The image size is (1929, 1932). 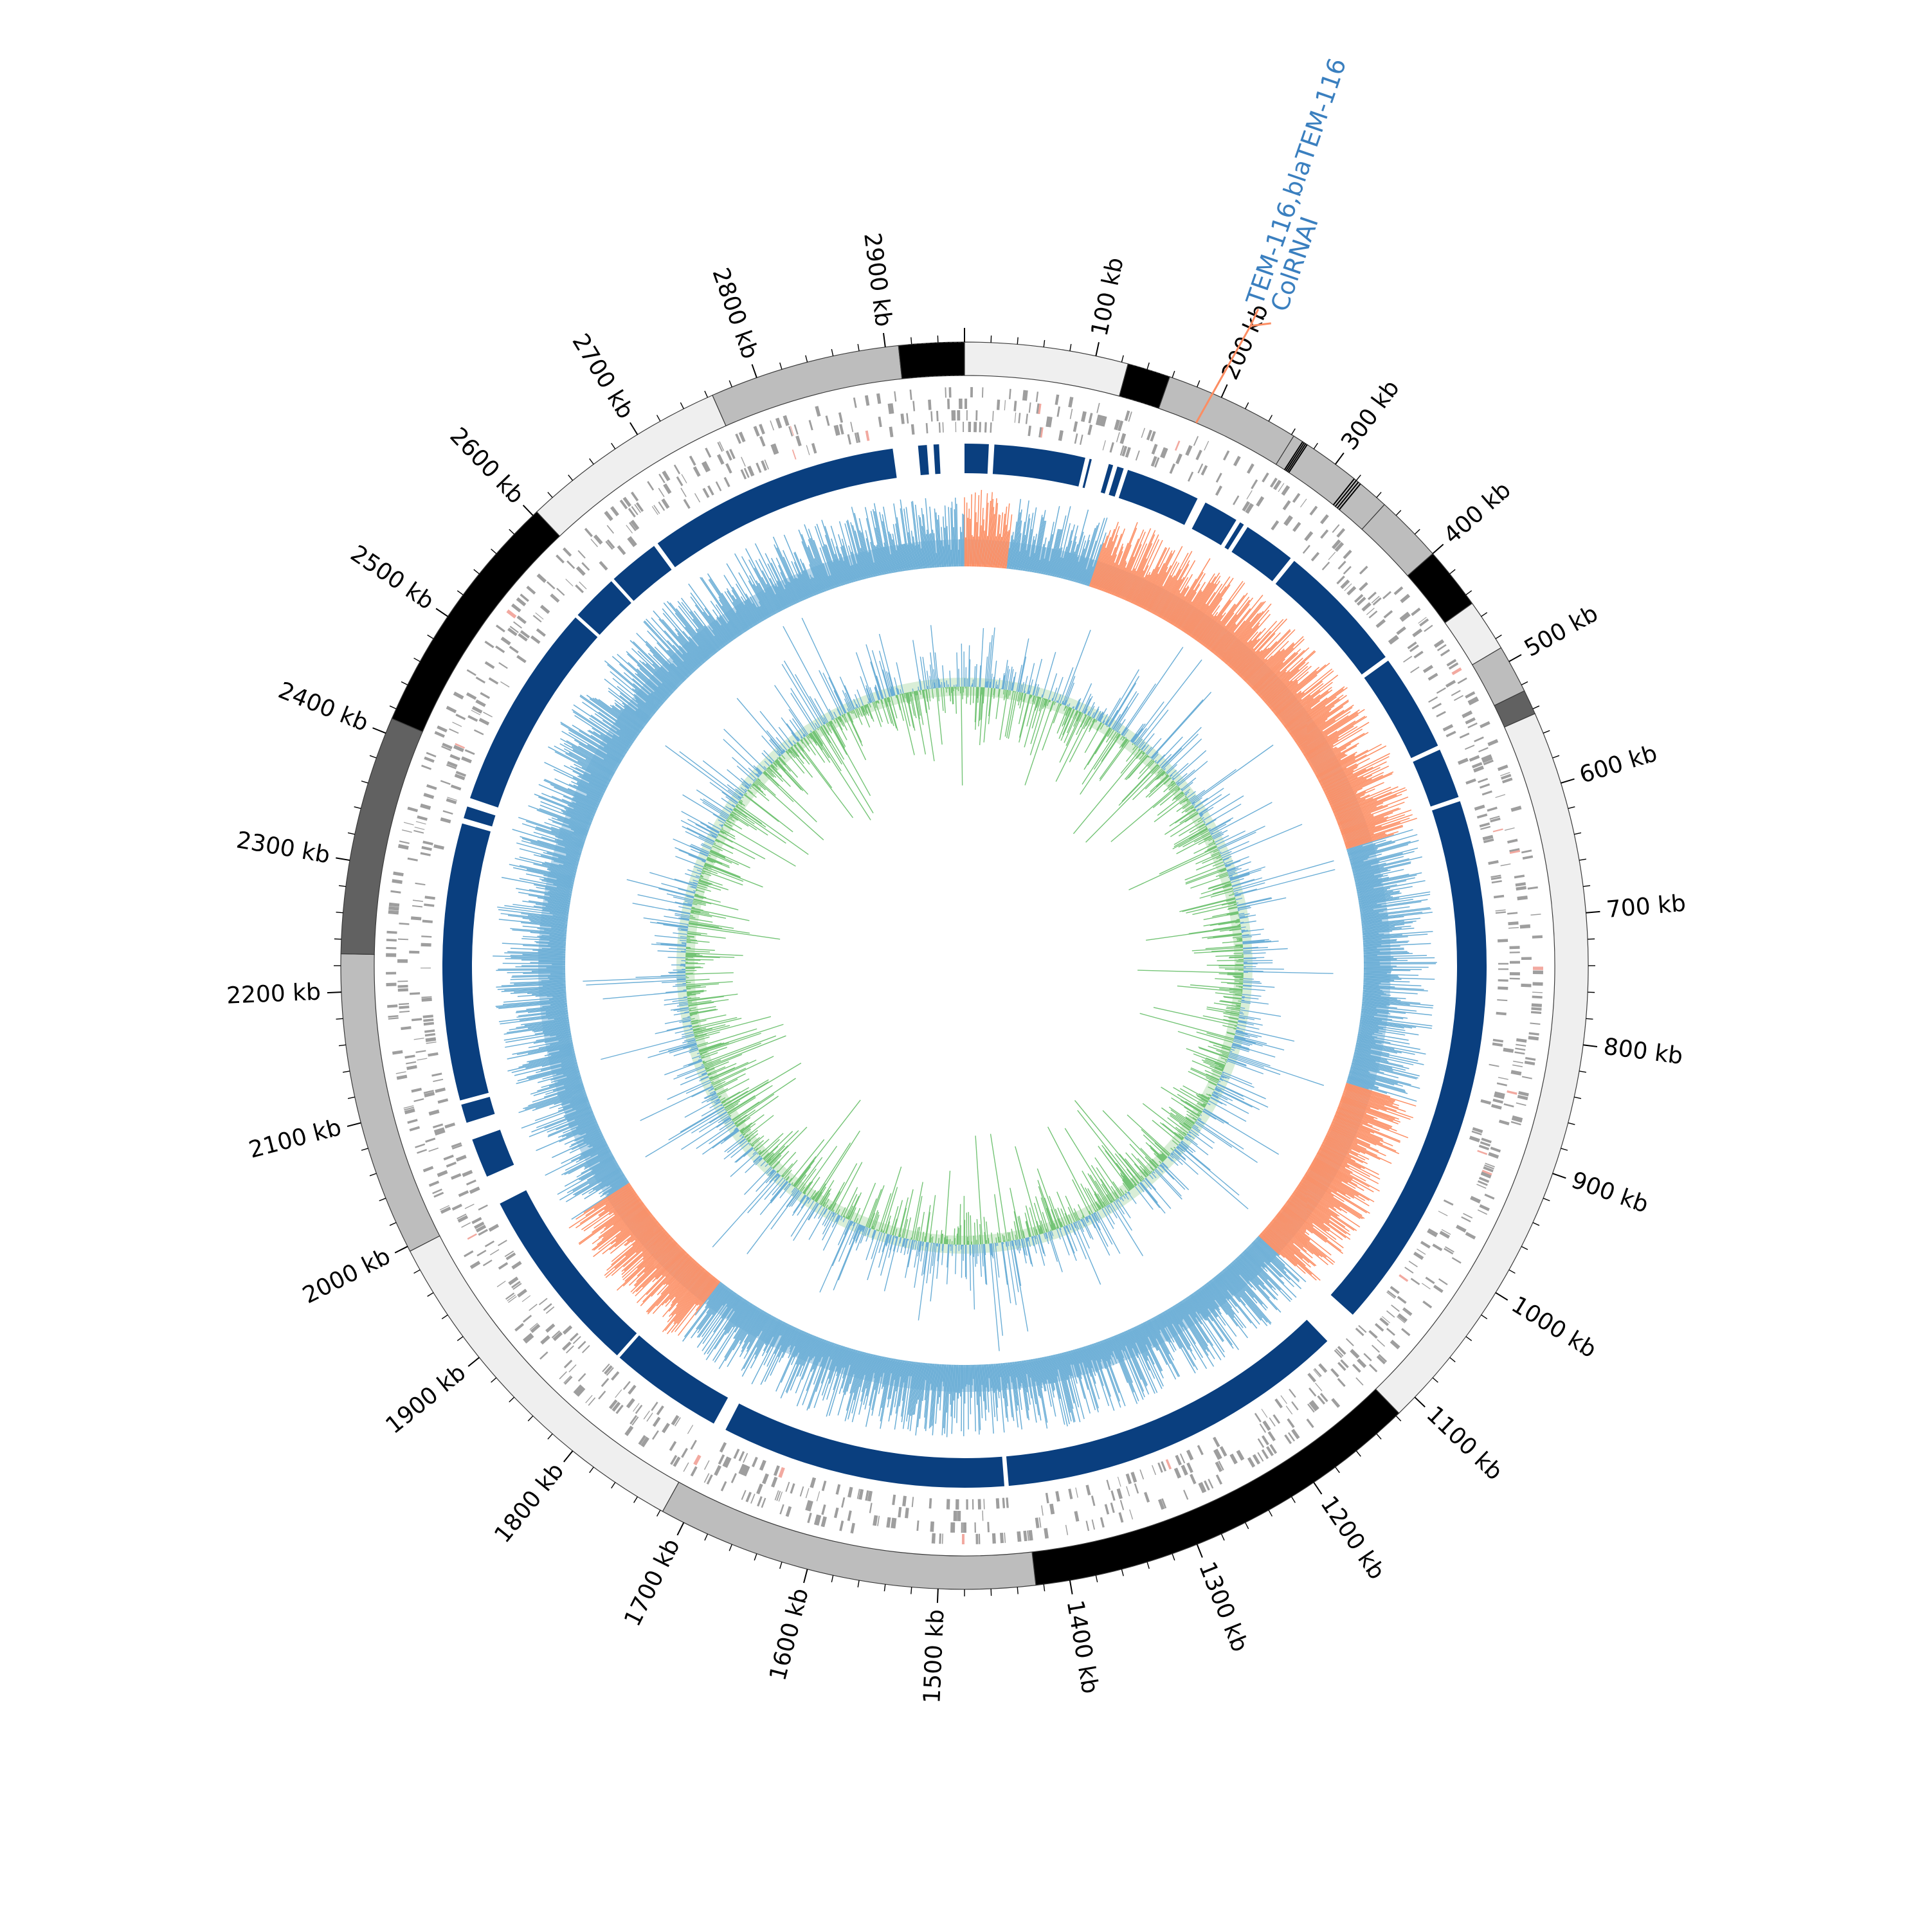 I want to click on contig-fragment-line, so click(x=954, y=358).